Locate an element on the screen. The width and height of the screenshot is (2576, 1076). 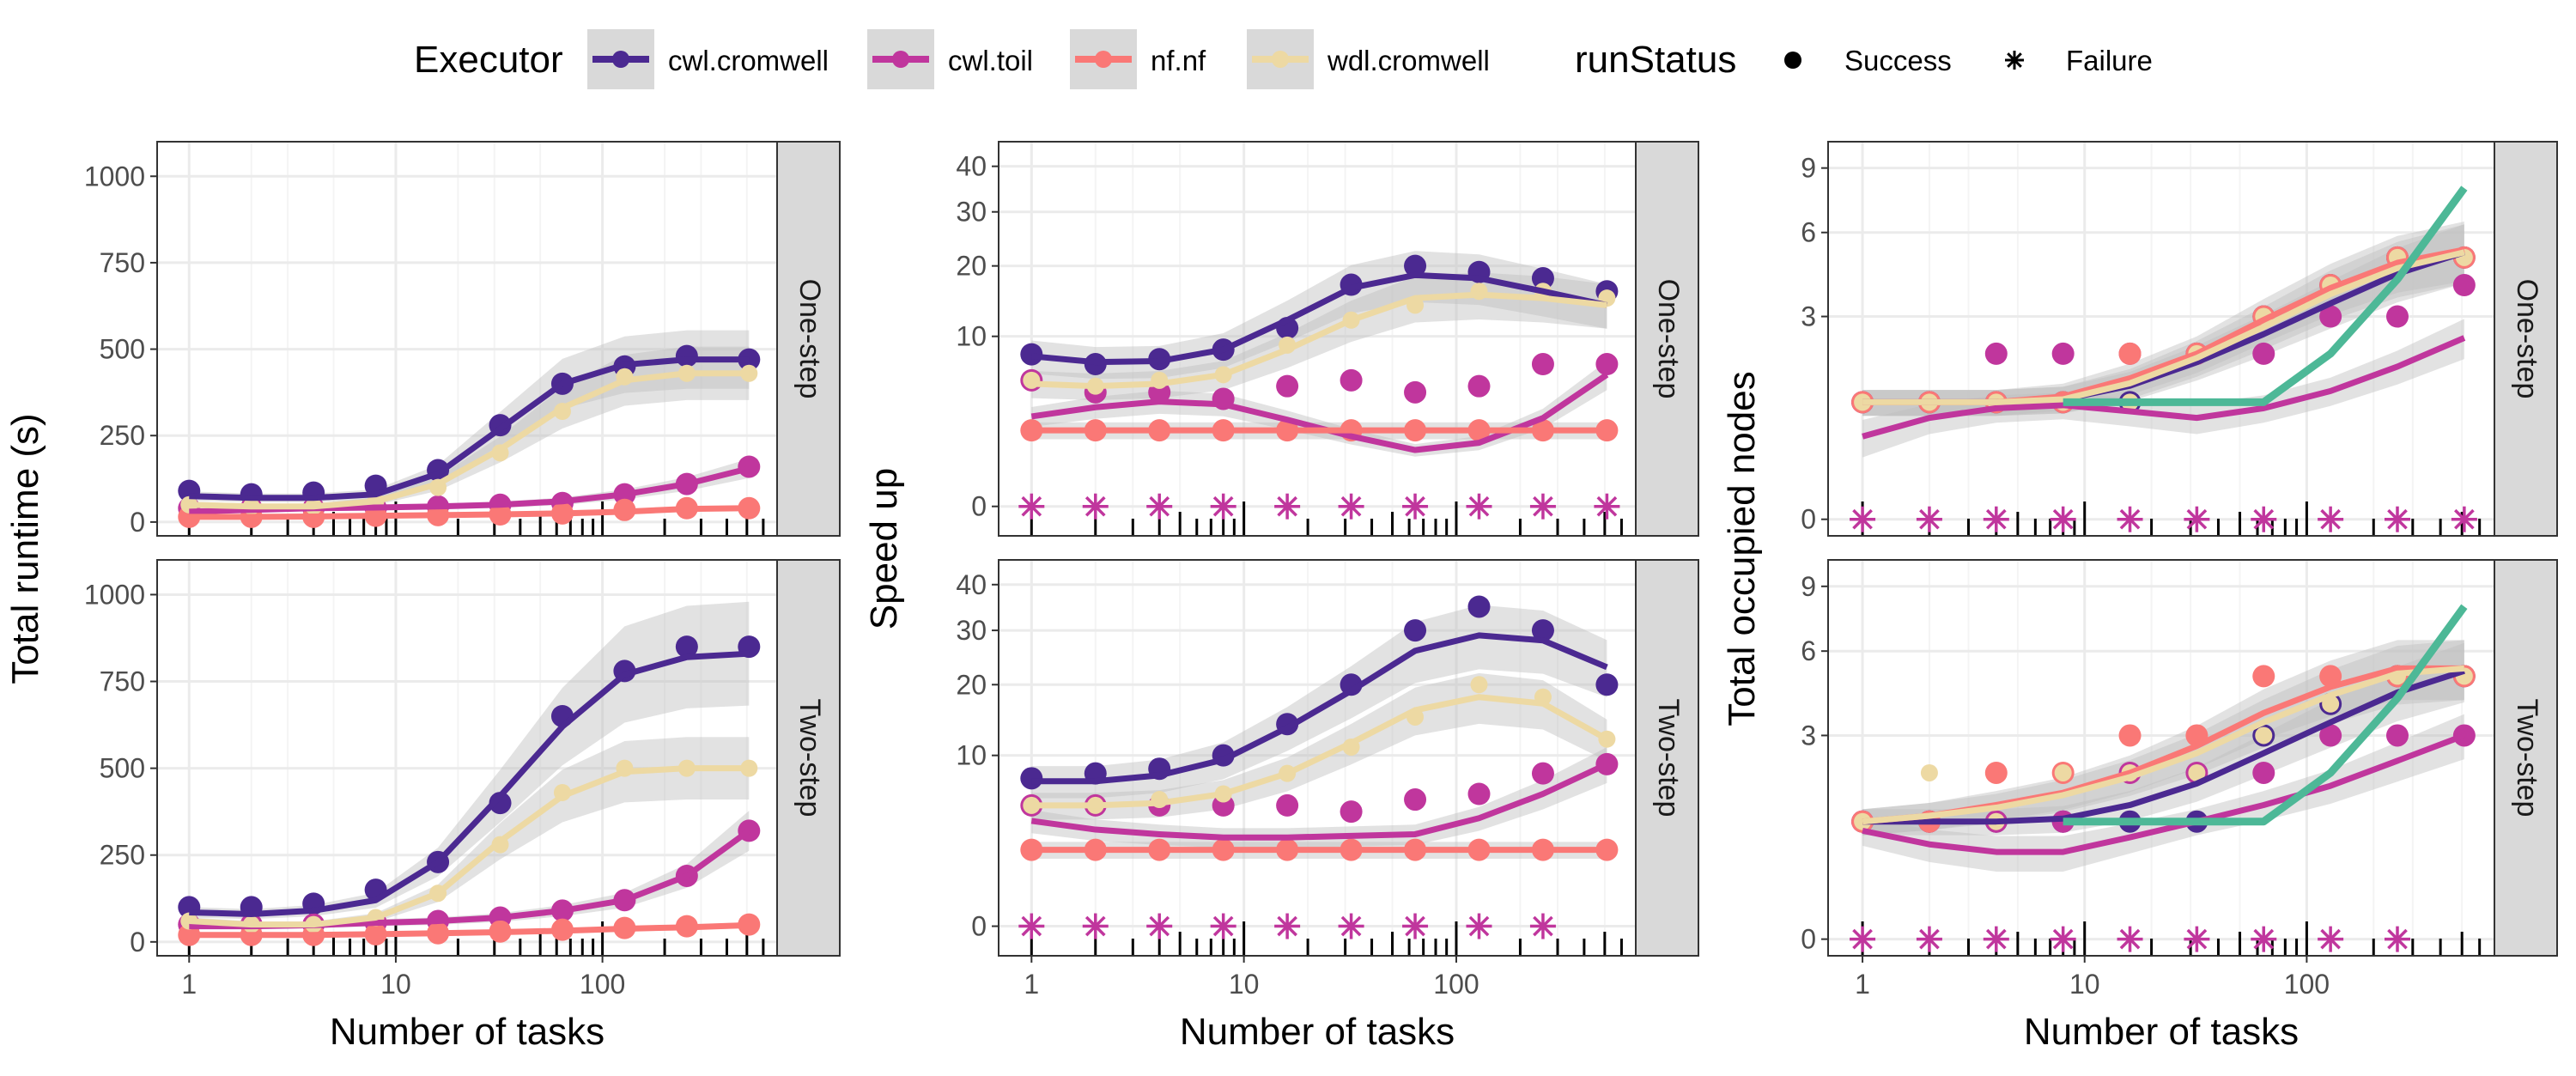
legend-label: cwl.toil is located at coordinates (991, 60).